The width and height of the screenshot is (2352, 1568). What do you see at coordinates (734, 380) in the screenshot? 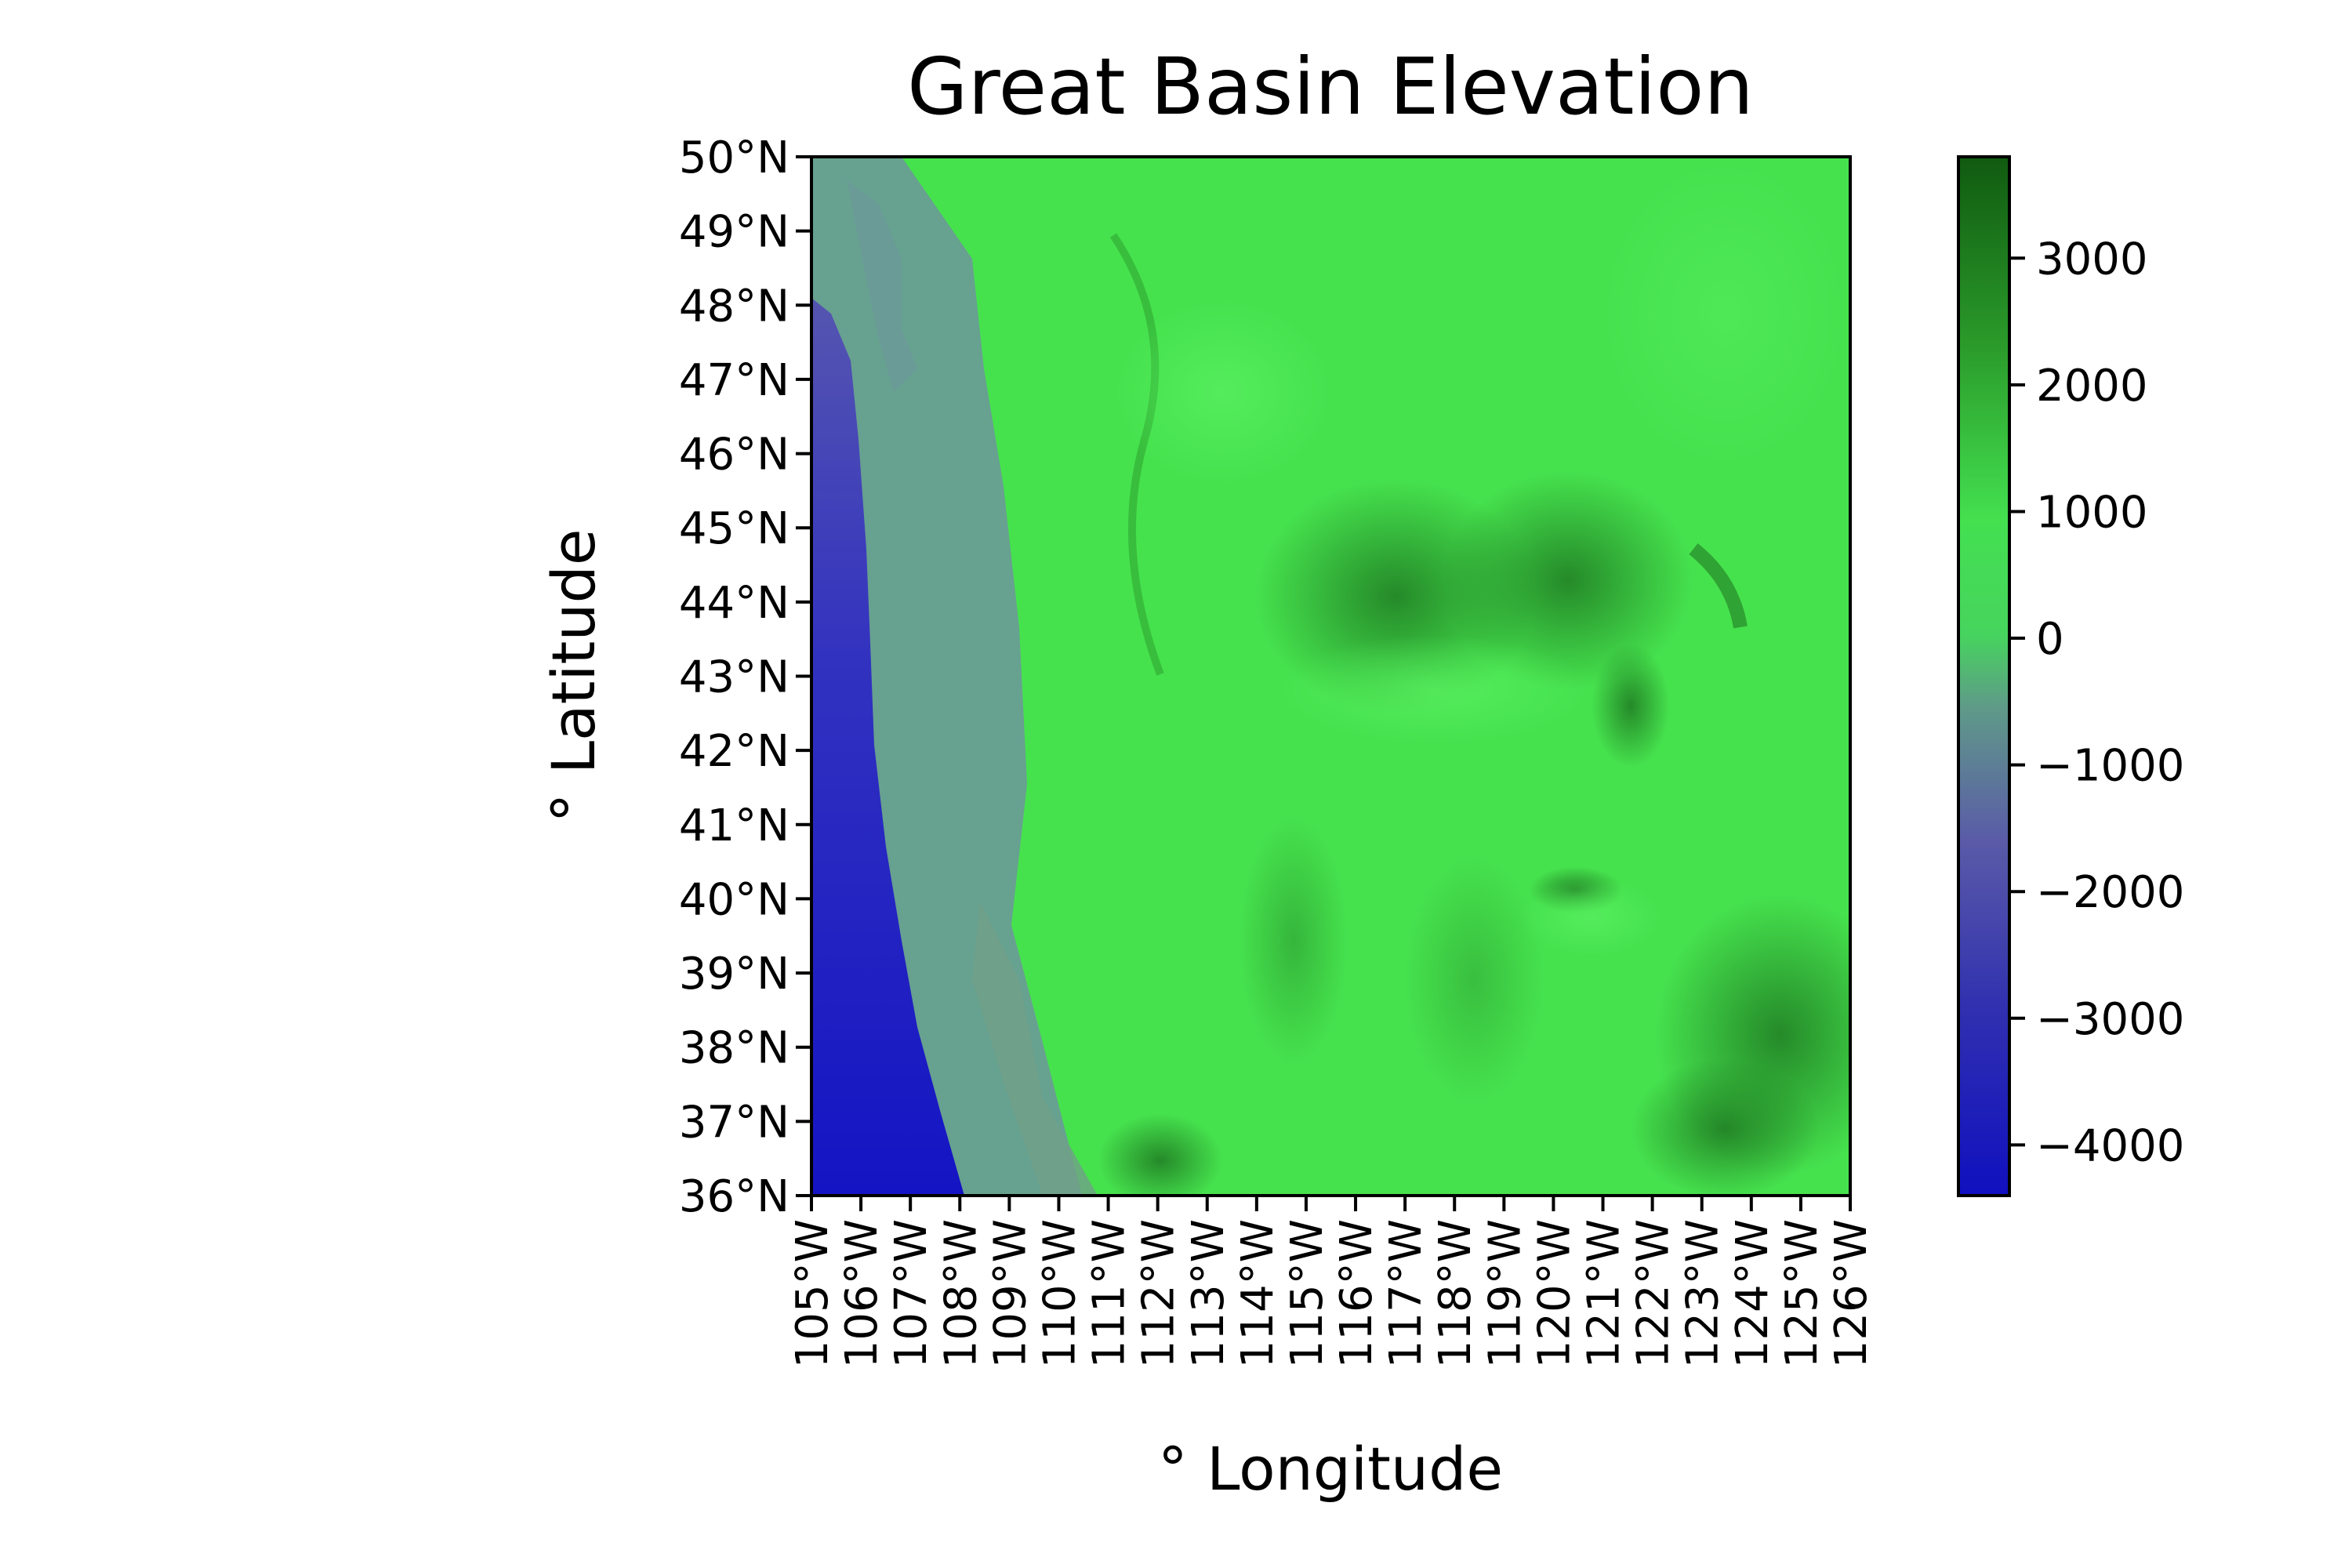
I see `lat-tick-label: 47°N` at bounding box center [734, 380].